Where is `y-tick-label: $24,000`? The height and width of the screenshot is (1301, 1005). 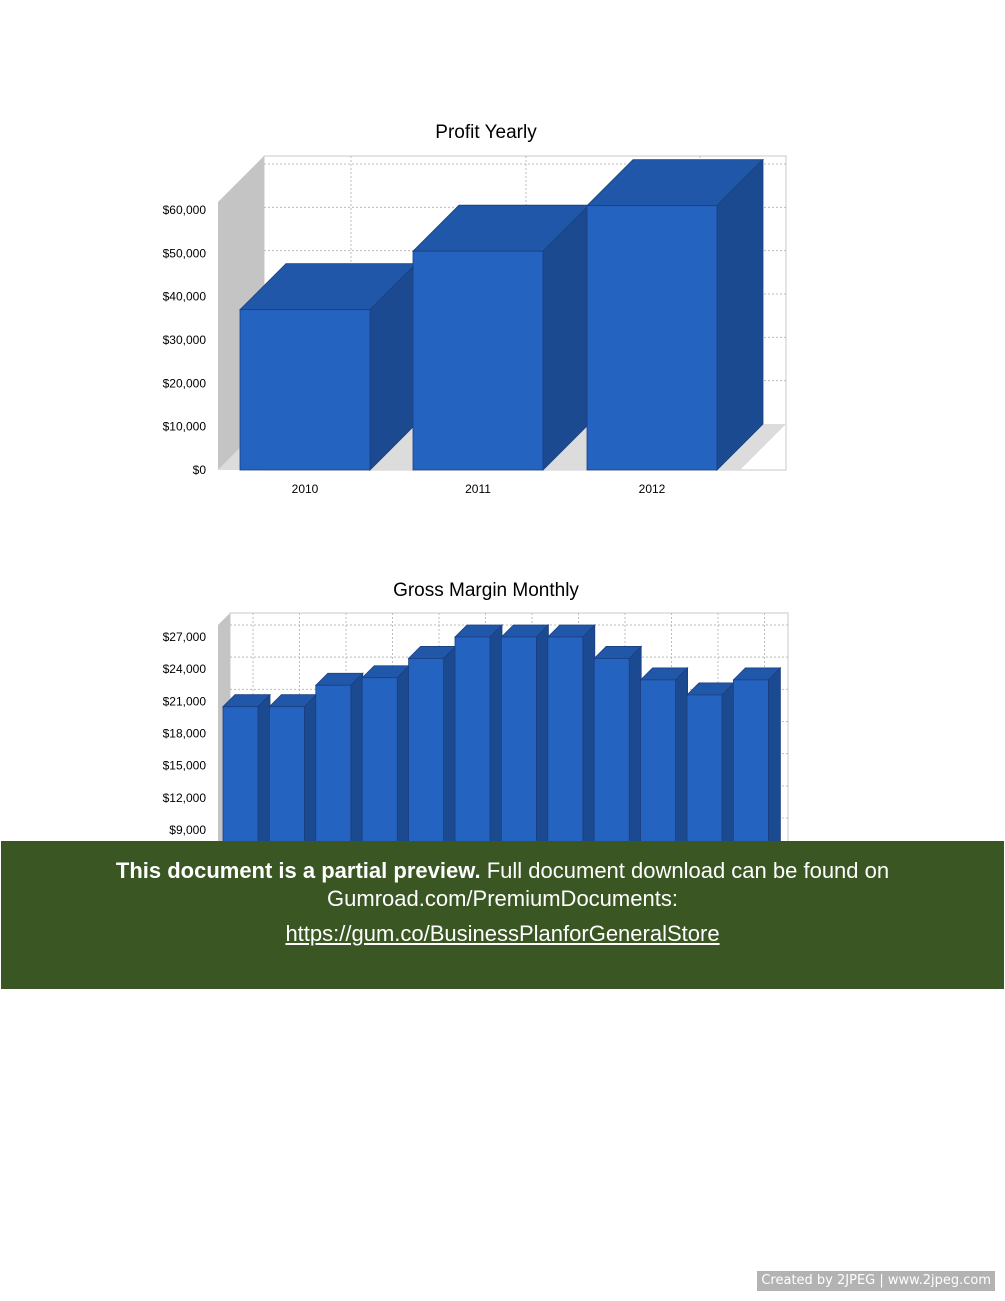
y-tick-label: $24,000 is located at coordinates (185, 669).